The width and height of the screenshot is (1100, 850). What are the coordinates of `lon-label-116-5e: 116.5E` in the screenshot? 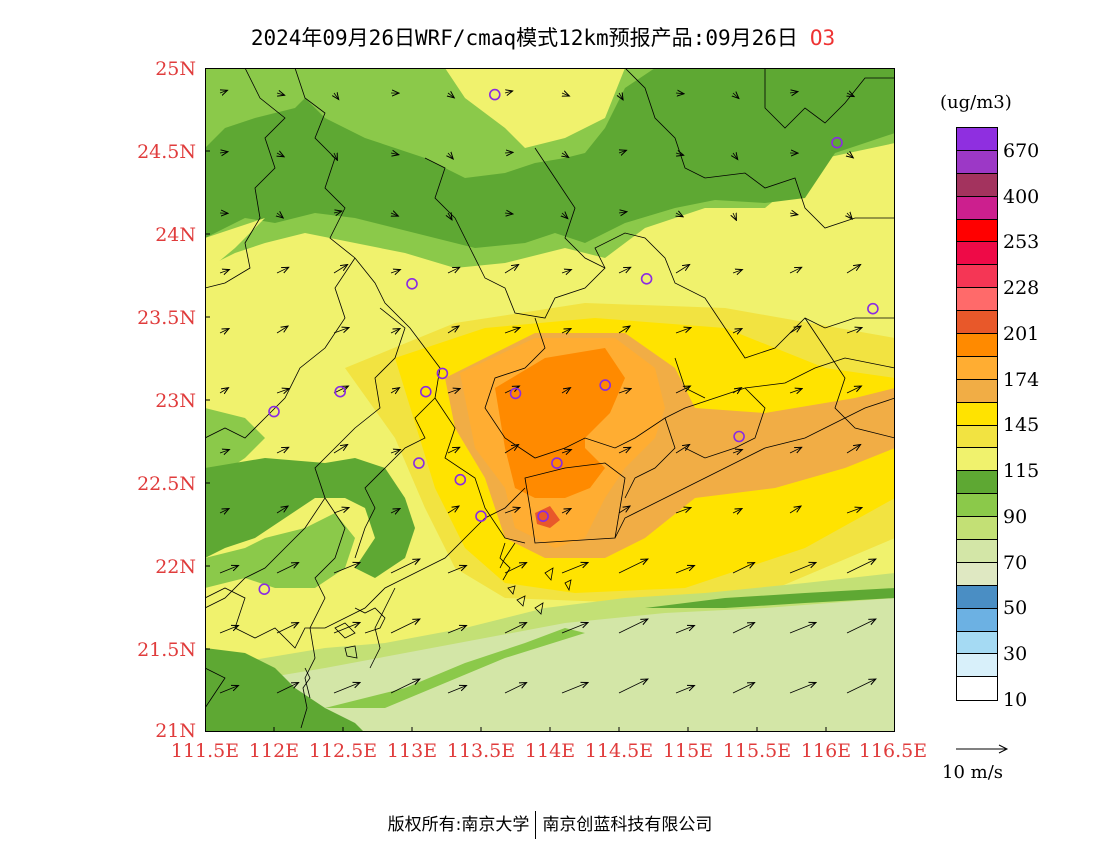 It's located at (893, 751).